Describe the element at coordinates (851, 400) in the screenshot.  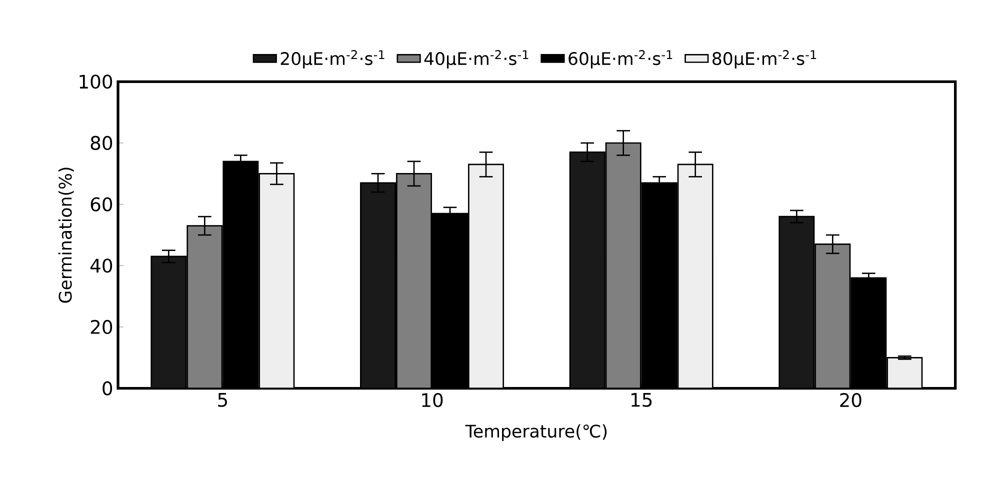
I see `x-tick-label: 20` at that location.